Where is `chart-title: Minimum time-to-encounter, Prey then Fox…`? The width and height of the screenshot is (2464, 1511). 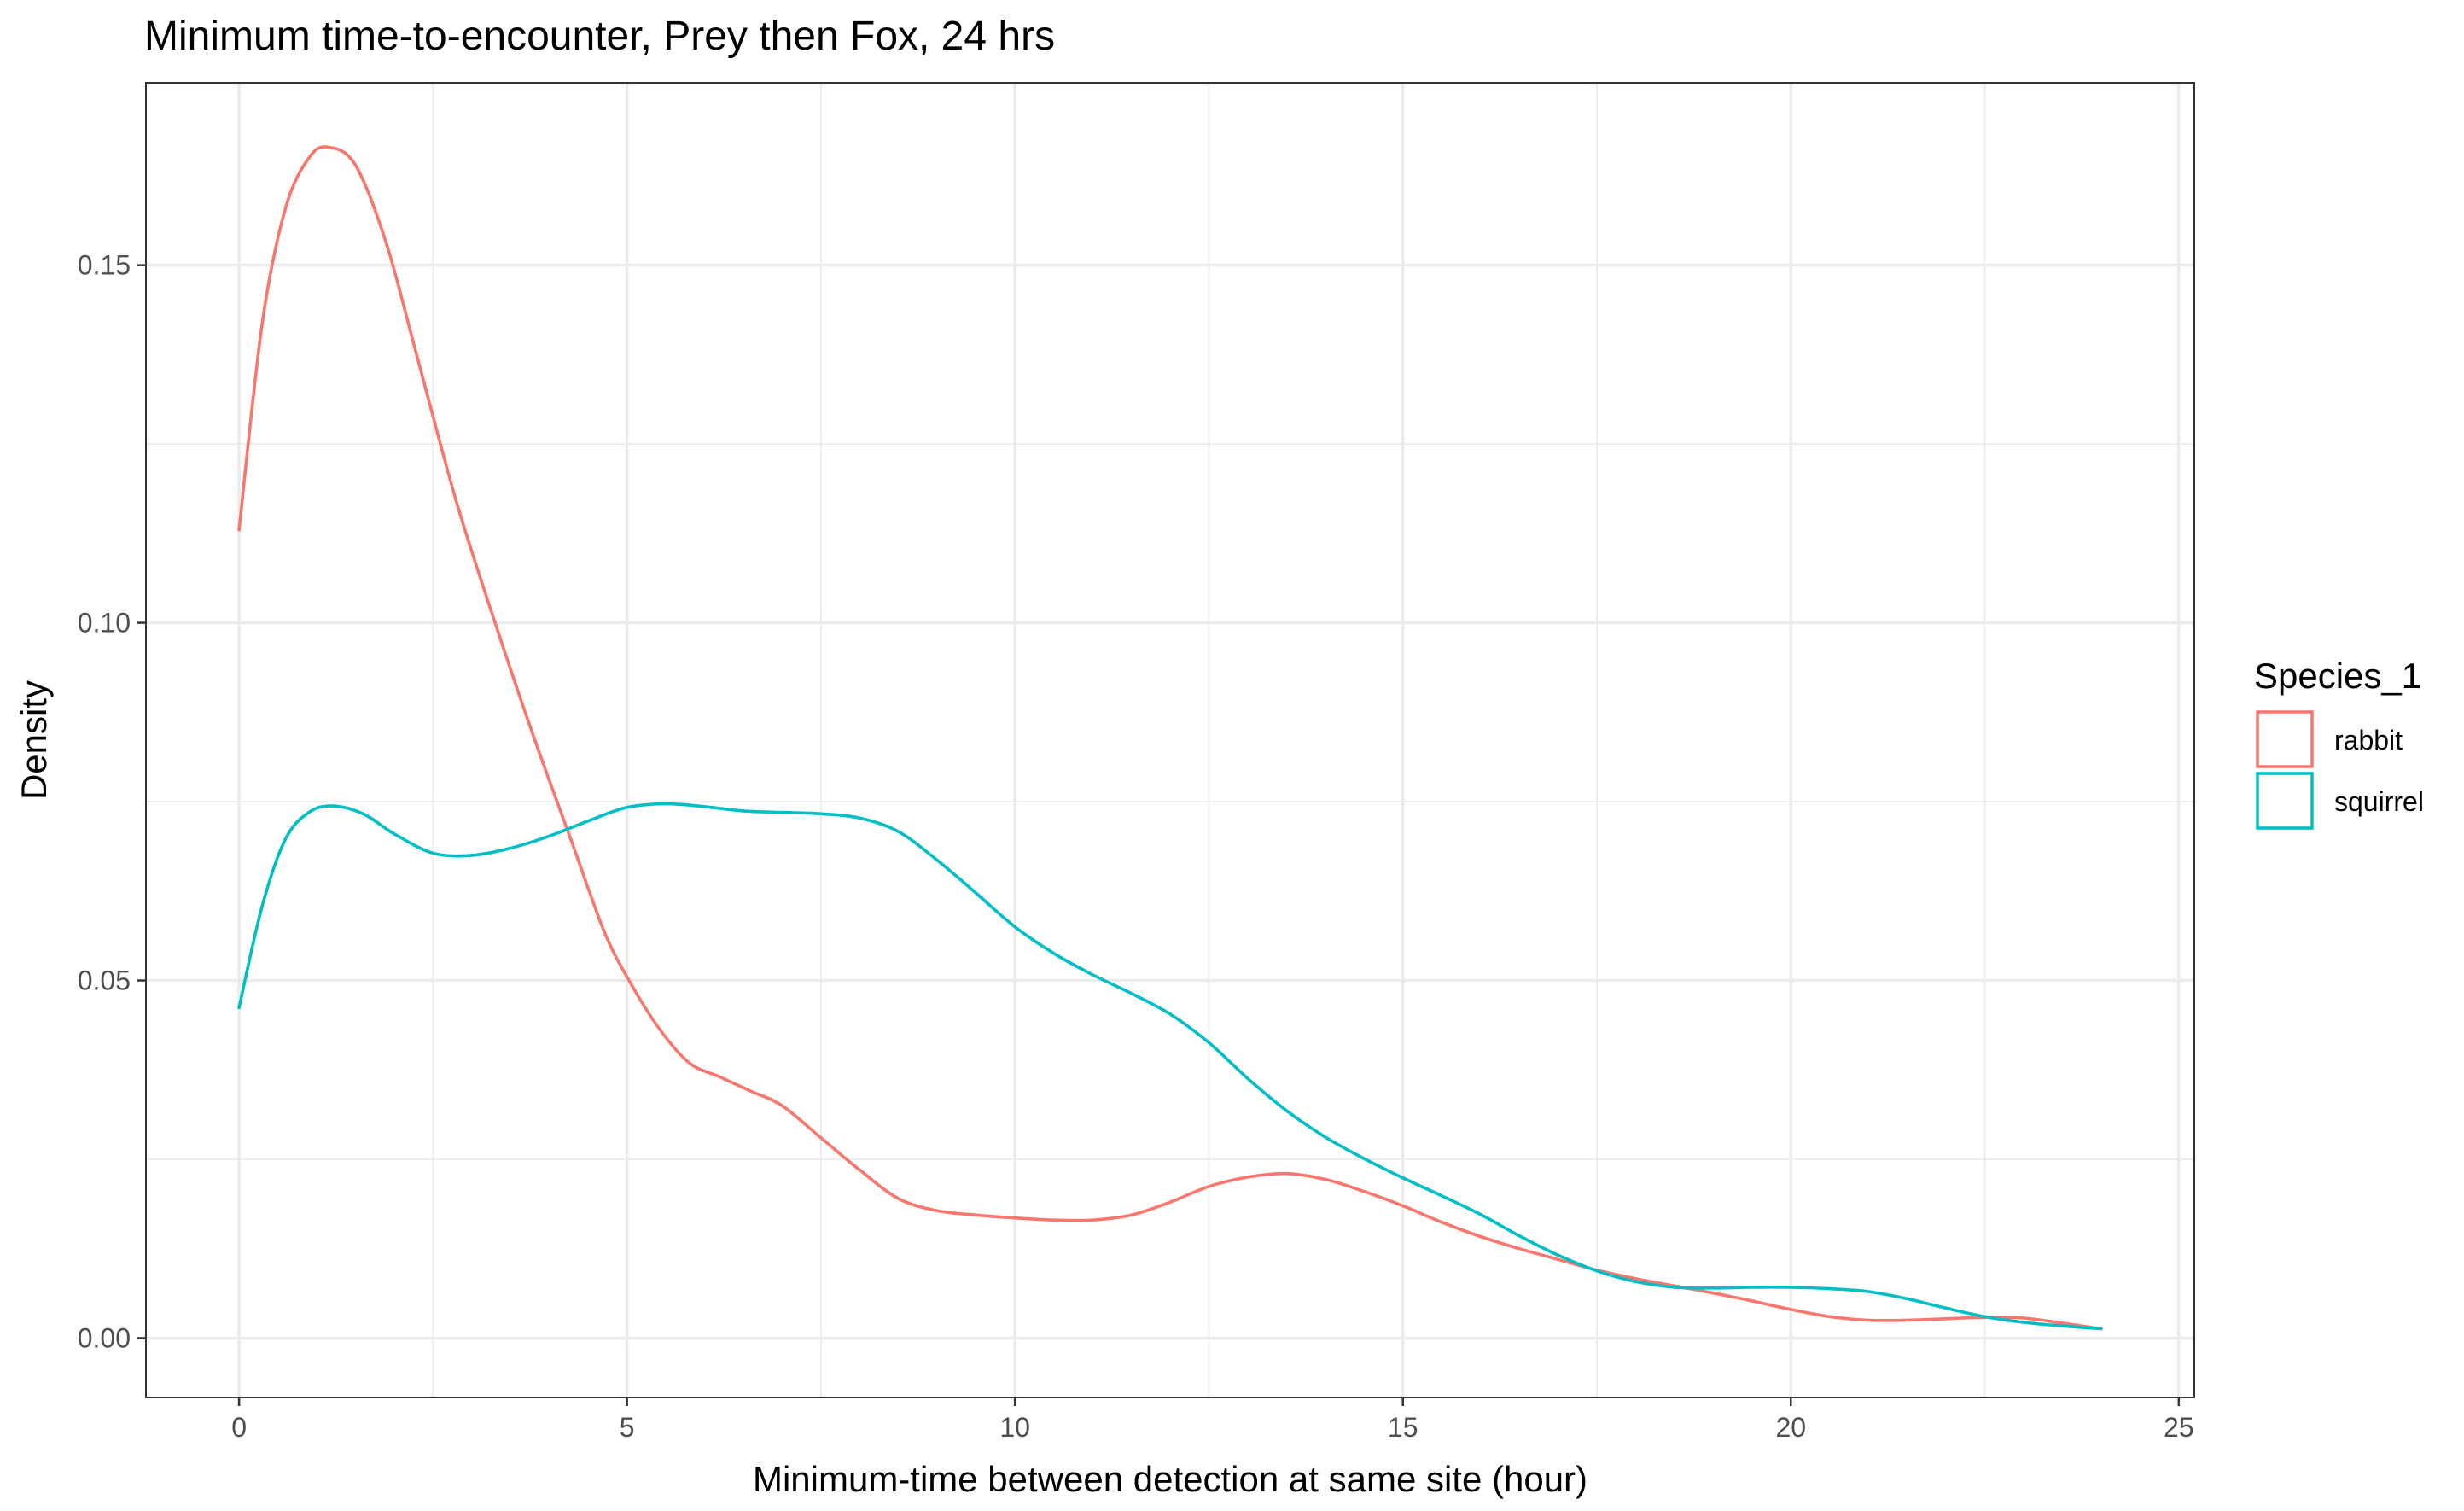 chart-title: Minimum time-to-encounter, Prey then Fox… is located at coordinates (599, 36).